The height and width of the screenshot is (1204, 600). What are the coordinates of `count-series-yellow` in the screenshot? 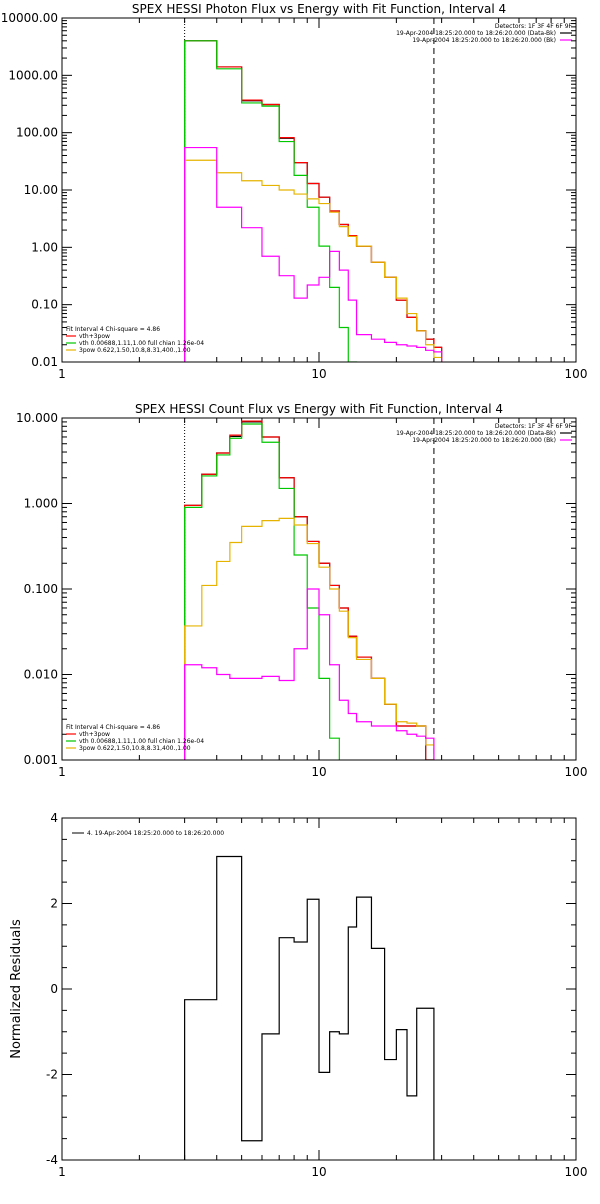 It's located at (309, 638).